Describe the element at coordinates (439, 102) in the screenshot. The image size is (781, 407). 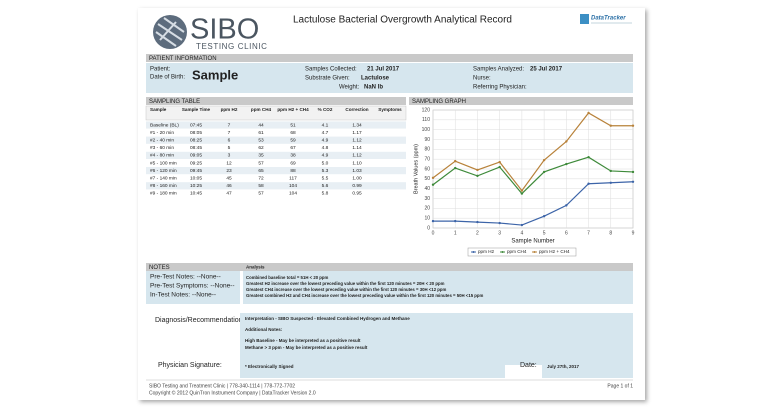
I see `section-title: SAMPLING GRAPH` at that location.